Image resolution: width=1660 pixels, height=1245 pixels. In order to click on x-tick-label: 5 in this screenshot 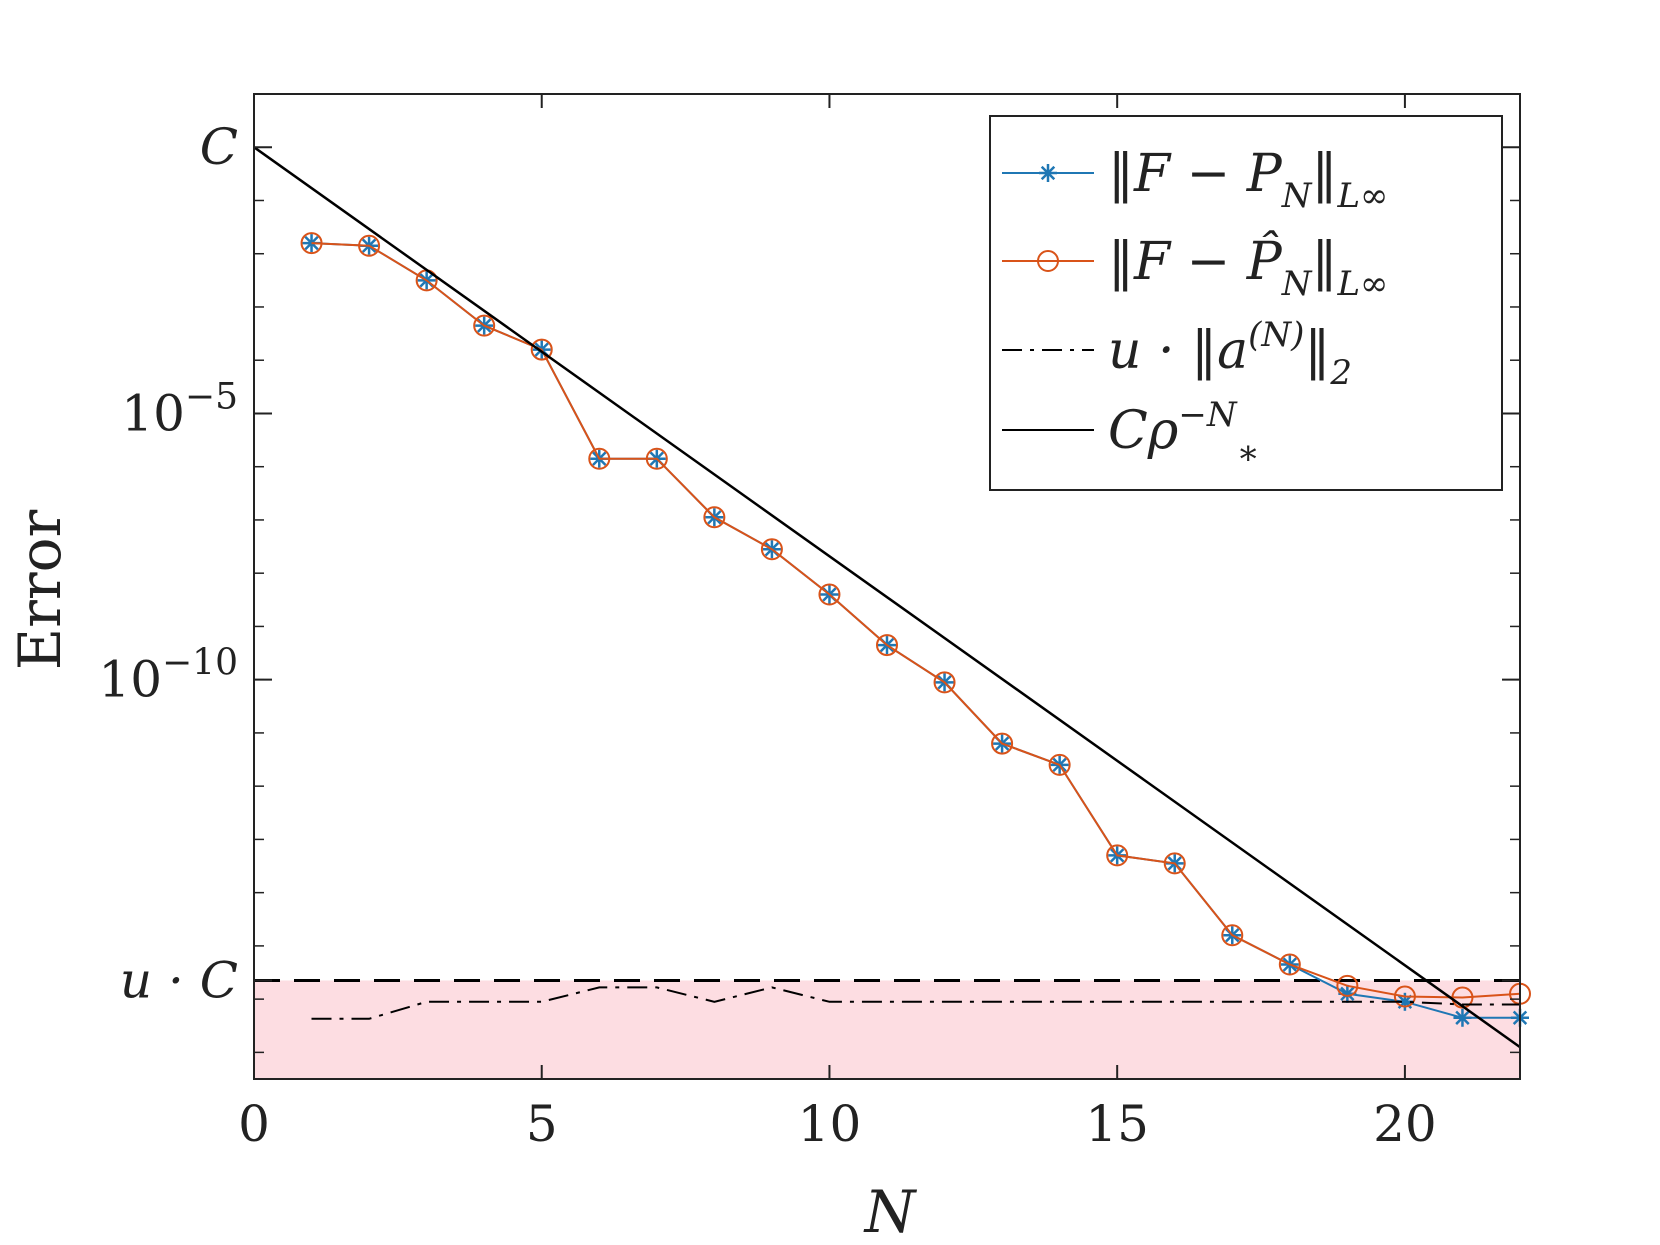, I will do `click(542, 1124)`.